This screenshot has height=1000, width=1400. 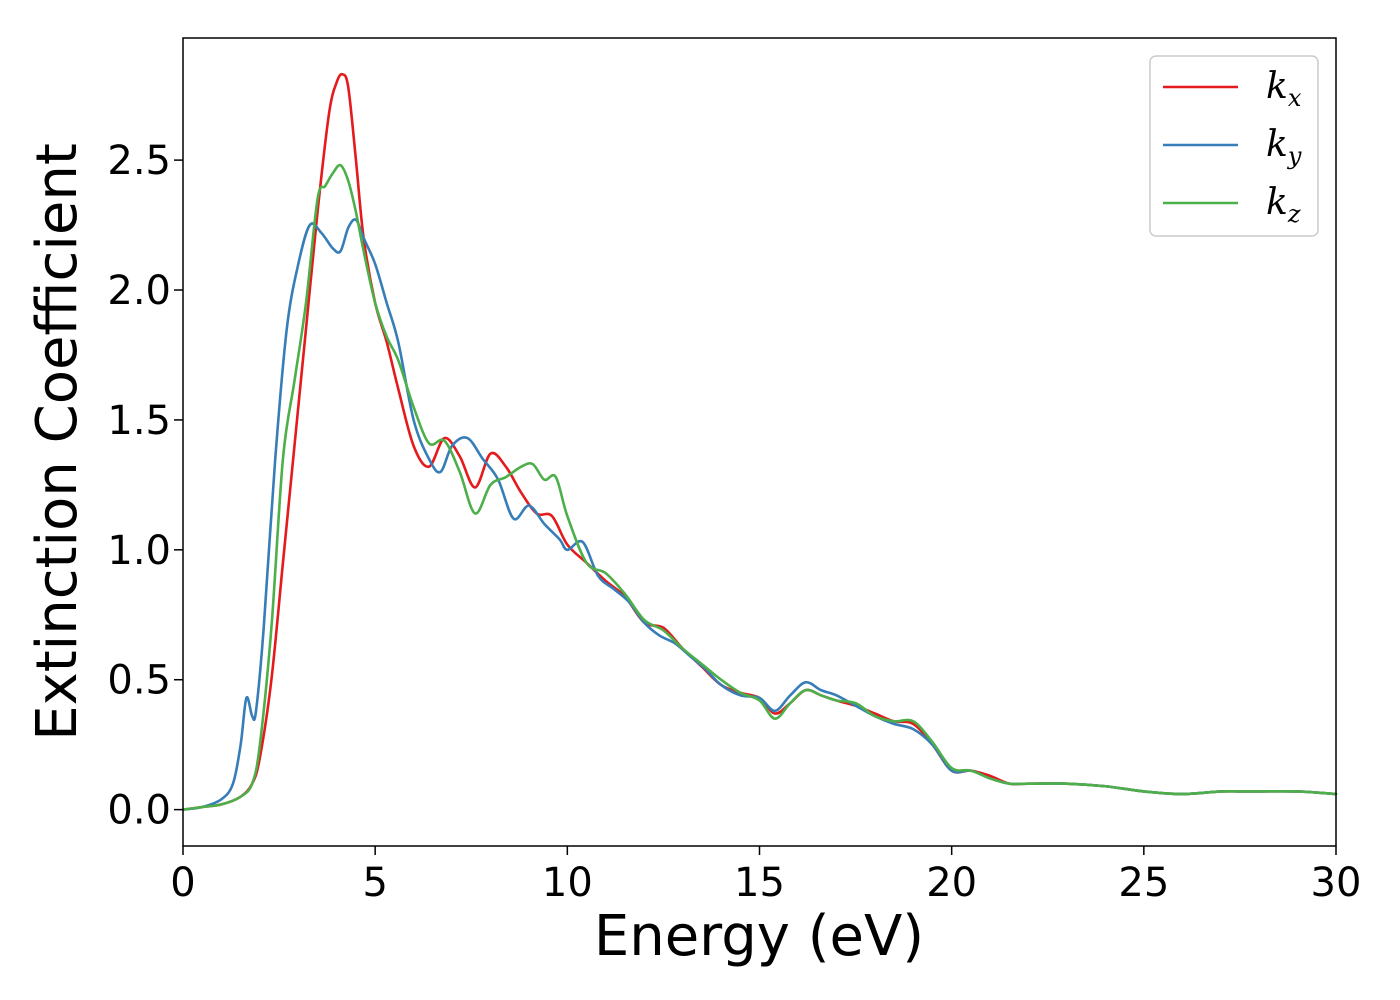 I want to click on y-tick-label: 1.5, so click(x=139, y=421).